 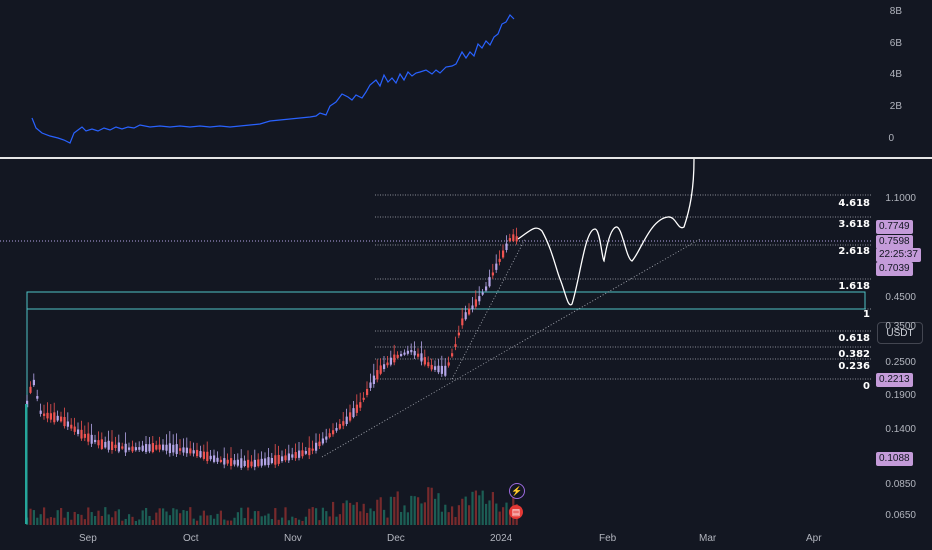 What do you see at coordinates (191, 538) in the screenshot?
I see `time-label: Oct` at bounding box center [191, 538].